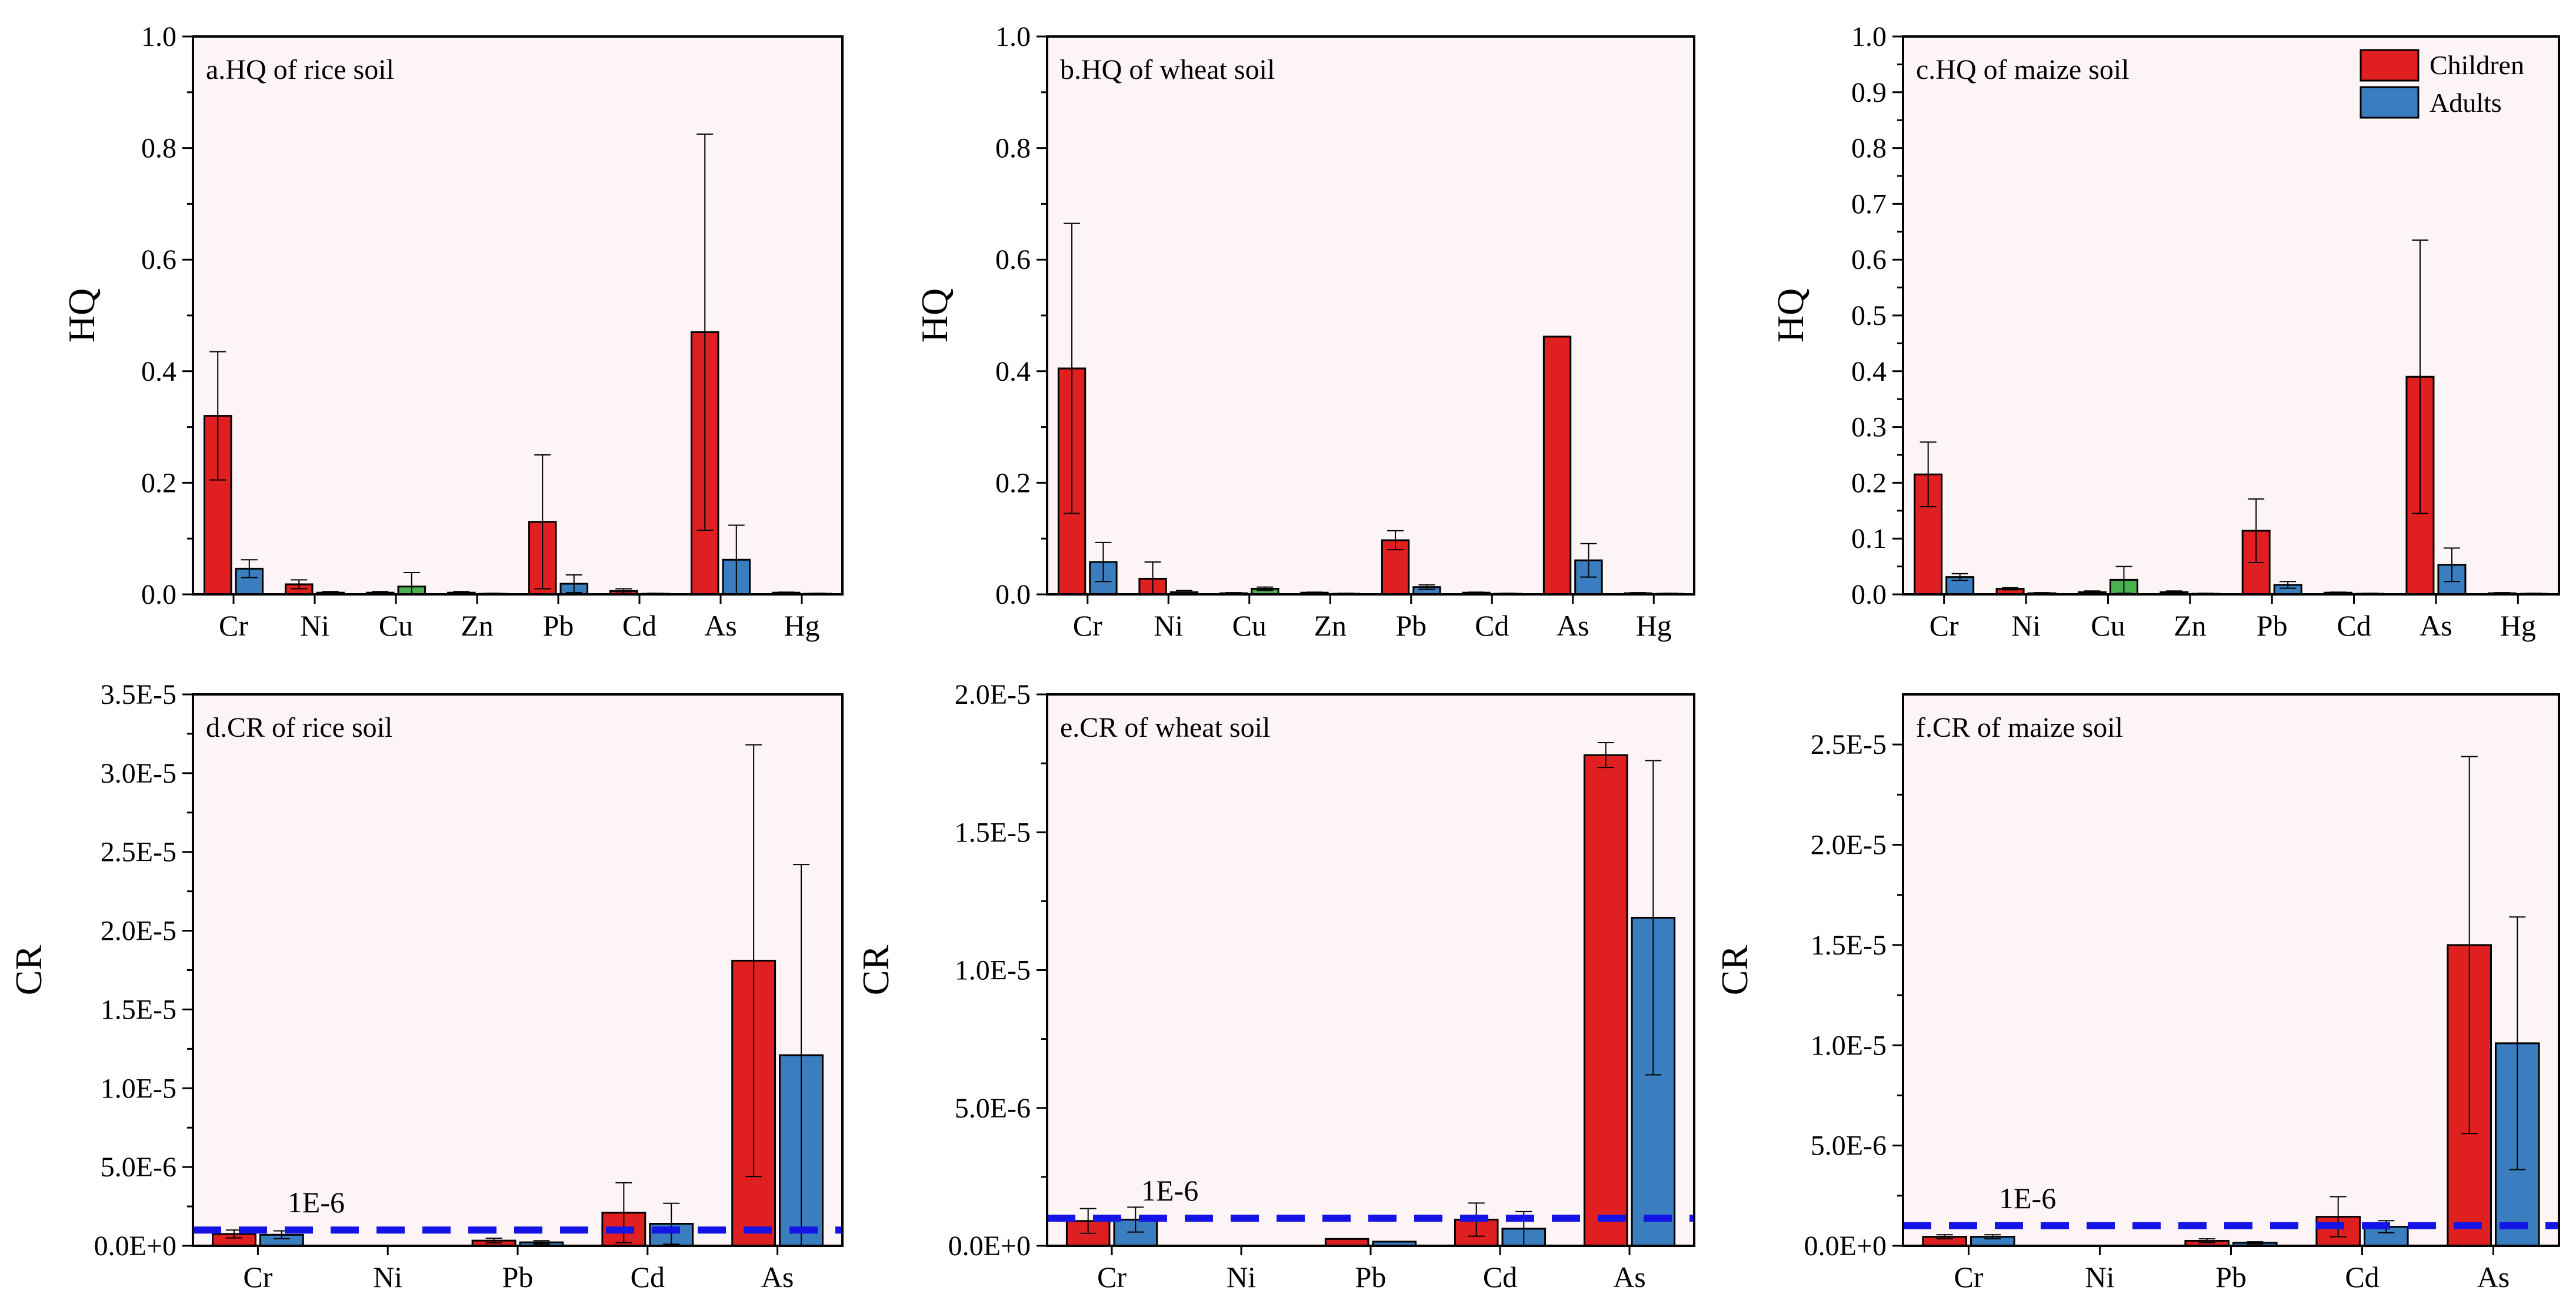 Image resolution: width=2576 pixels, height=1307 pixels. Describe the element at coordinates (1734, 970) in the screenshot. I see `y-axis-label: CR` at that location.